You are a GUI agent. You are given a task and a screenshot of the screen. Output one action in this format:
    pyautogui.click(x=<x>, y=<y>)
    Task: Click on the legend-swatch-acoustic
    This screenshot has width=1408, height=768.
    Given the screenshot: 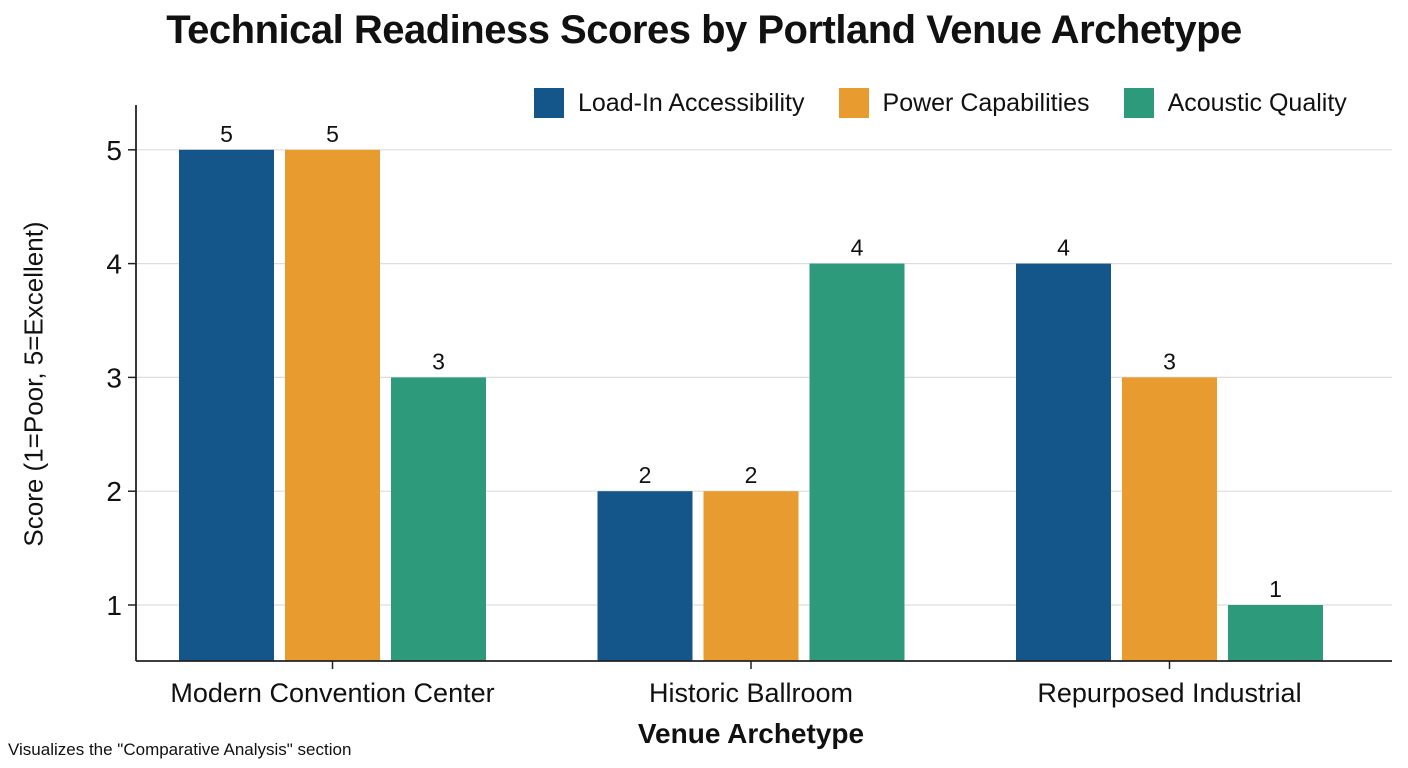 What is the action you would take?
    pyautogui.click(x=1138, y=103)
    